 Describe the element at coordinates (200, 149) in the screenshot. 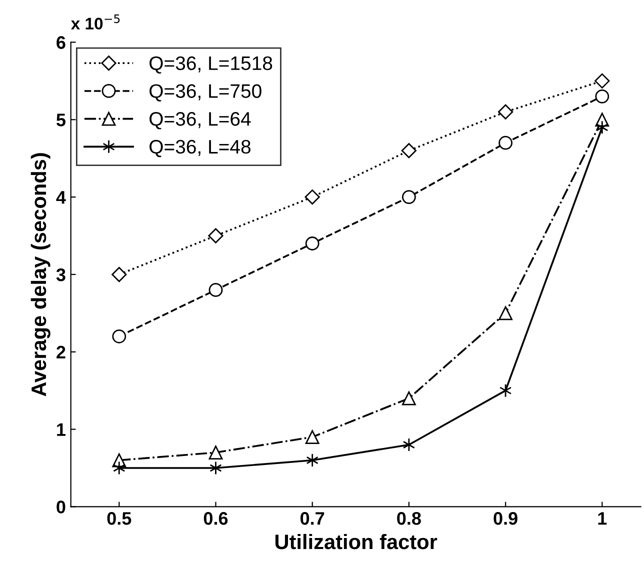

I see `legend-label: Q=36, L=48` at that location.